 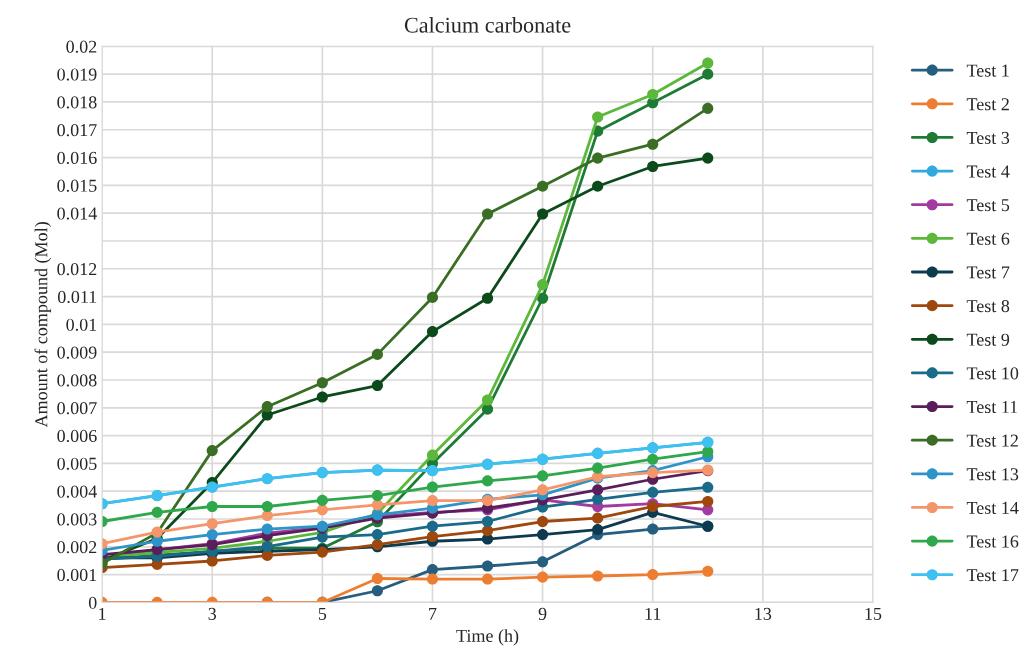 What do you see at coordinates (992, 440) in the screenshot?
I see `legend-label: Test 12` at bounding box center [992, 440].